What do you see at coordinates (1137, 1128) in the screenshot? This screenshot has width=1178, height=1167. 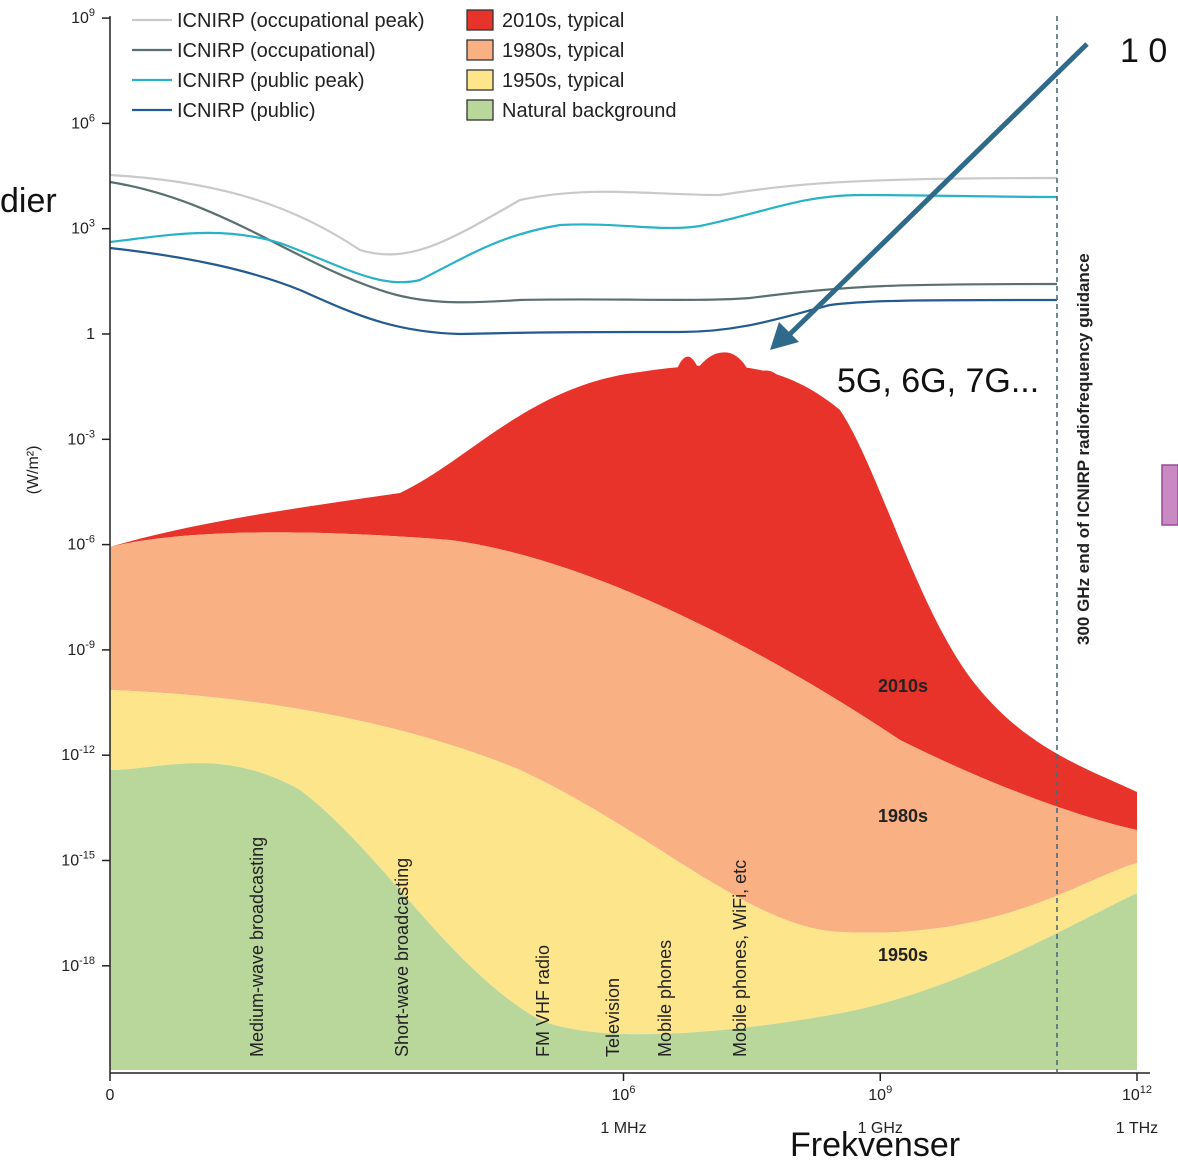 I see `x-tick-unit-label: 1 THz` at bounding box center [1137, 1128].